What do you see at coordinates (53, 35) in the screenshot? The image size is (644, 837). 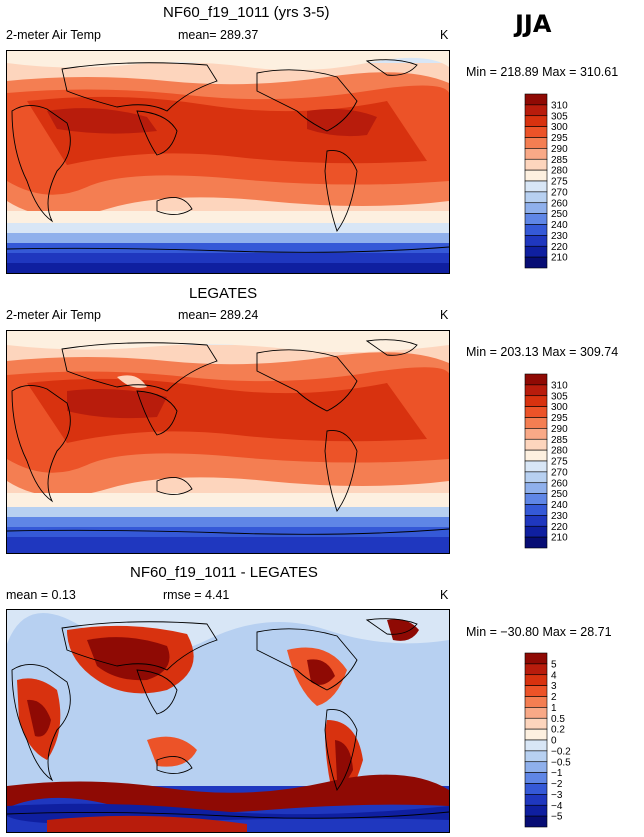 I see `panel-1-variable-label: 2-meter Air Temp` at bounding box center [53, 35].